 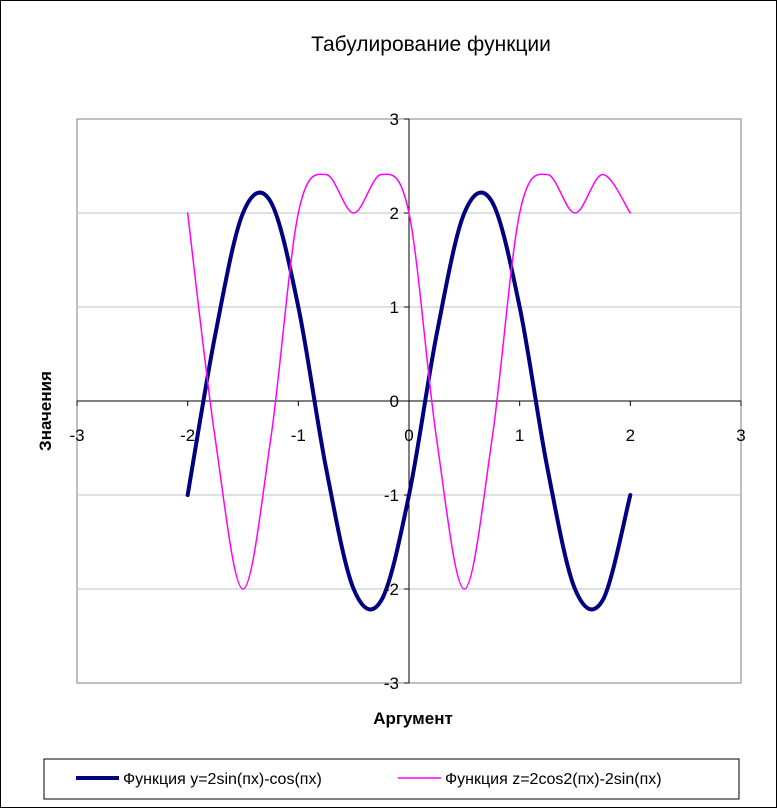 I want to click on y-tick-label: 2, so click(x=394, y=213).